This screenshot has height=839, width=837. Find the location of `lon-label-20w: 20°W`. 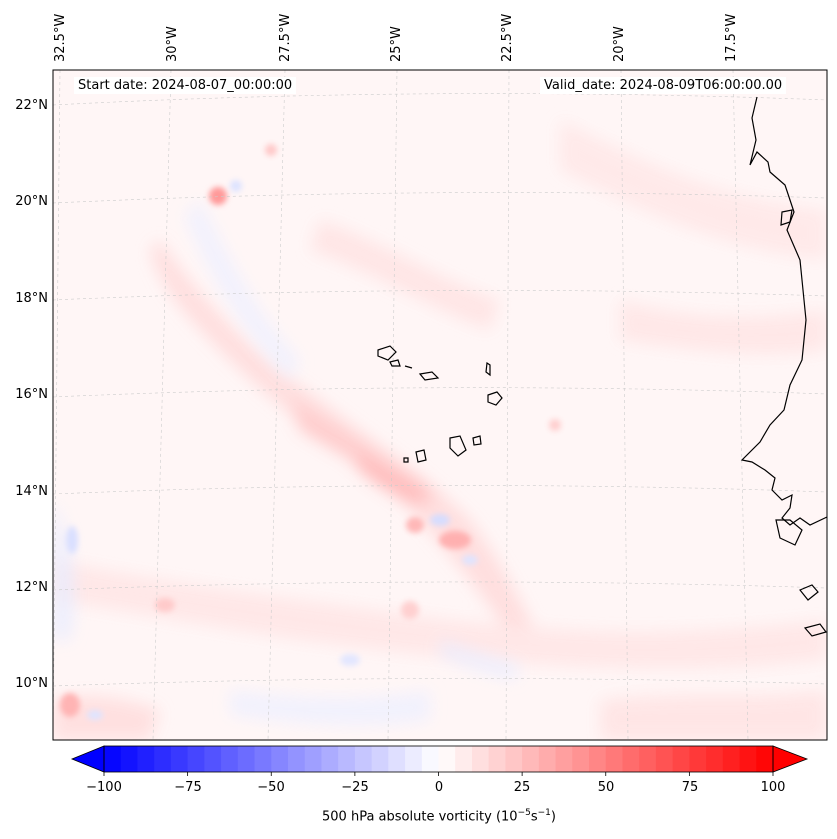

lon-label-20w: 20°W is located at coordinates (619, 44).